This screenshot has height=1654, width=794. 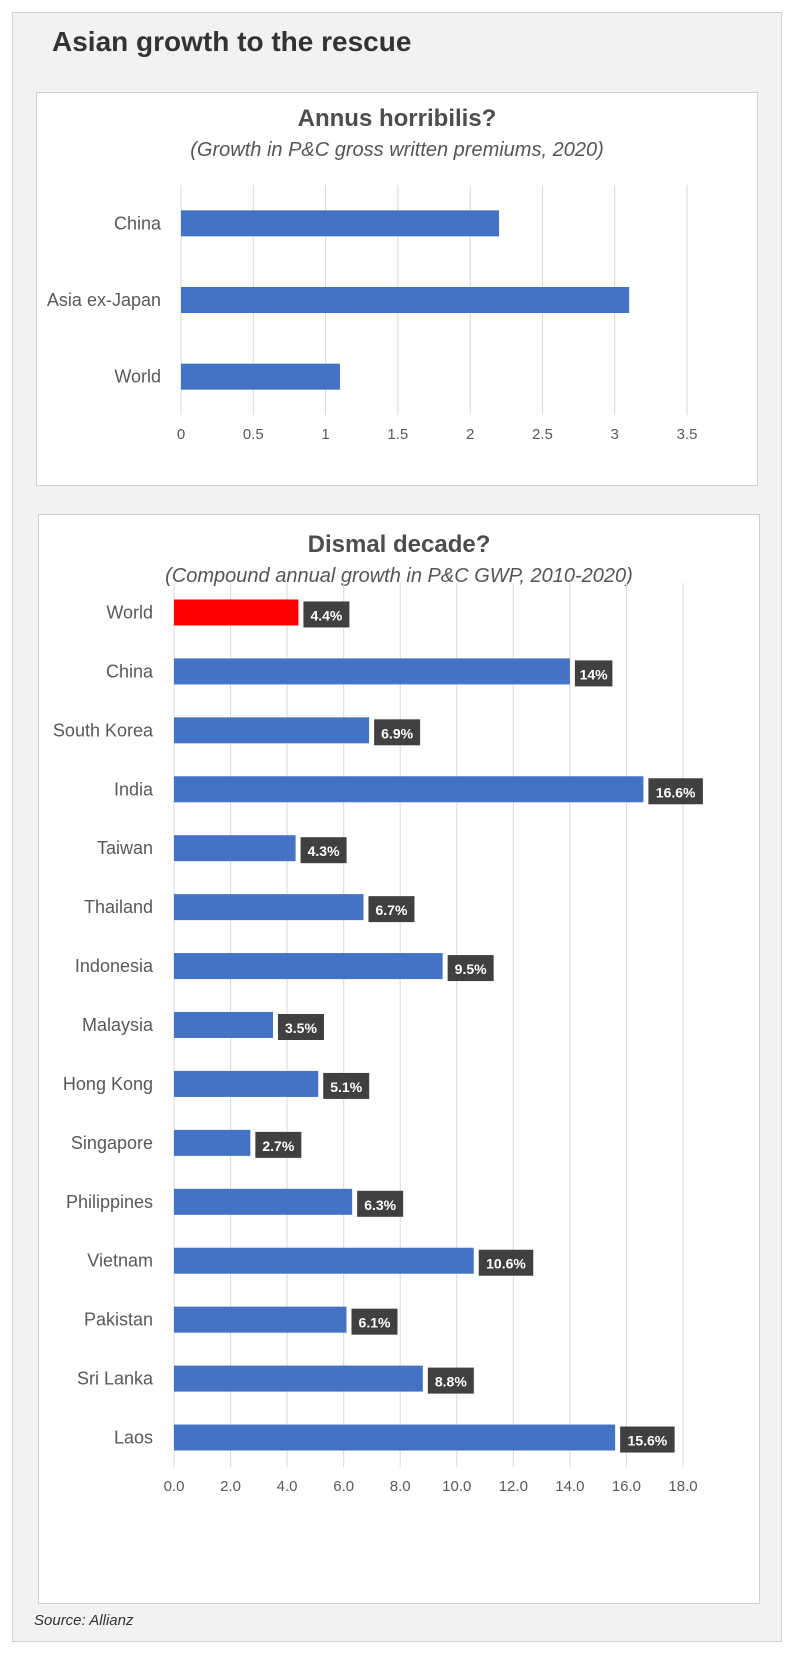 I want to click on data-label: 2.7%, so click(x=278, y=1146).